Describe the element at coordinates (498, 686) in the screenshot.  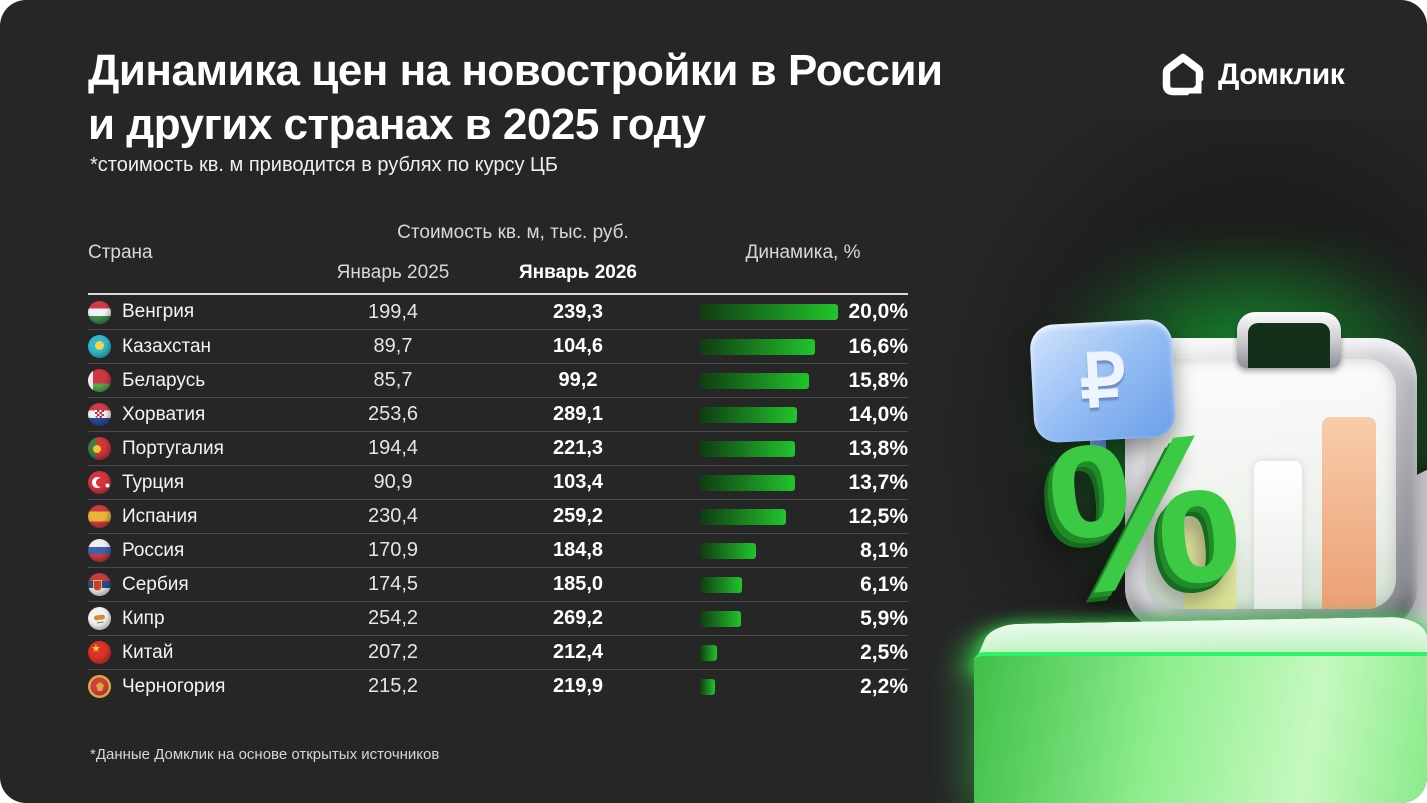
I see `table-row: Черногория 215,2 219,9 2,2%` at that location.